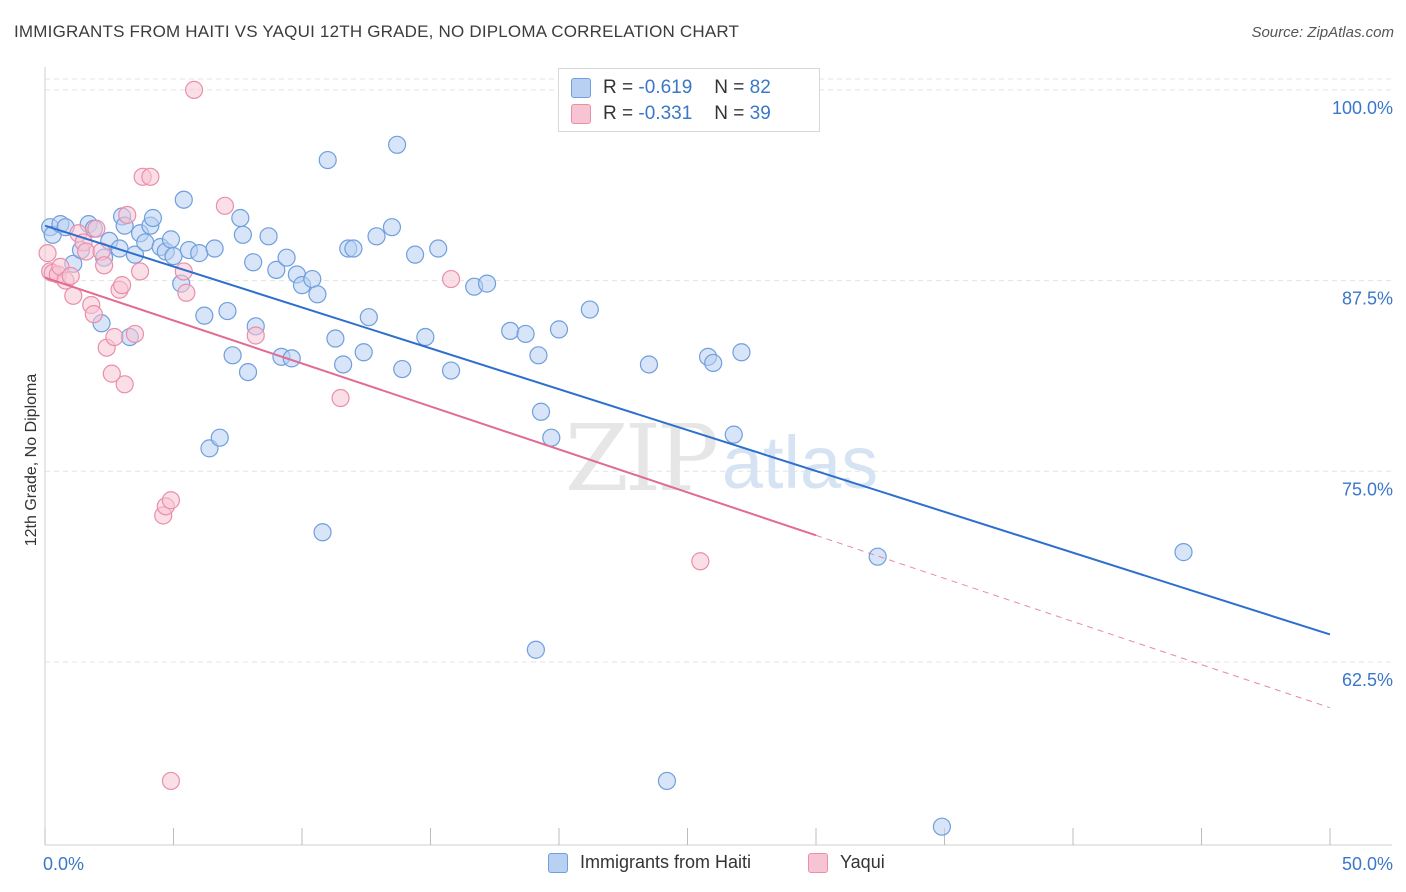  Describe the element at coordinates (666, 862) in the screenshot. I see `legend-label-haiti: Immigrants from Haiti` at that location.